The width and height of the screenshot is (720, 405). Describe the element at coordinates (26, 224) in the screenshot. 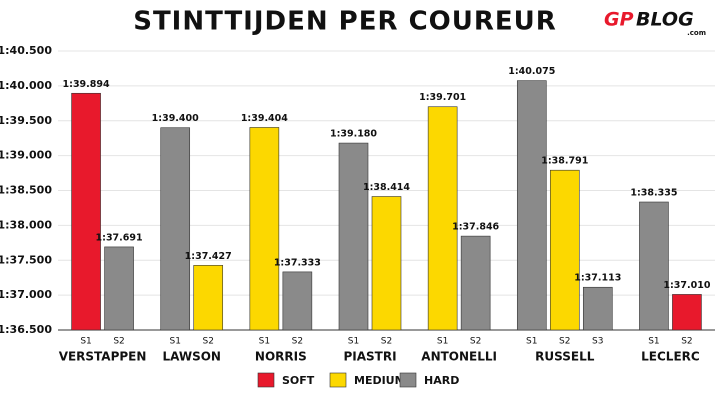

I see `y-tick-label: 1:38.000` at that location.